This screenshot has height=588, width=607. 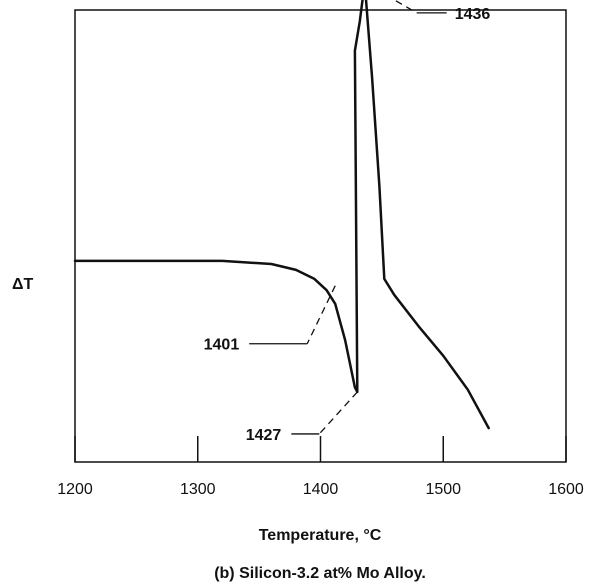 What do you see at coordinates (198, 489) in the screenshot?
I see `x-tick-label: 1300` at bounding box center [198, 489].